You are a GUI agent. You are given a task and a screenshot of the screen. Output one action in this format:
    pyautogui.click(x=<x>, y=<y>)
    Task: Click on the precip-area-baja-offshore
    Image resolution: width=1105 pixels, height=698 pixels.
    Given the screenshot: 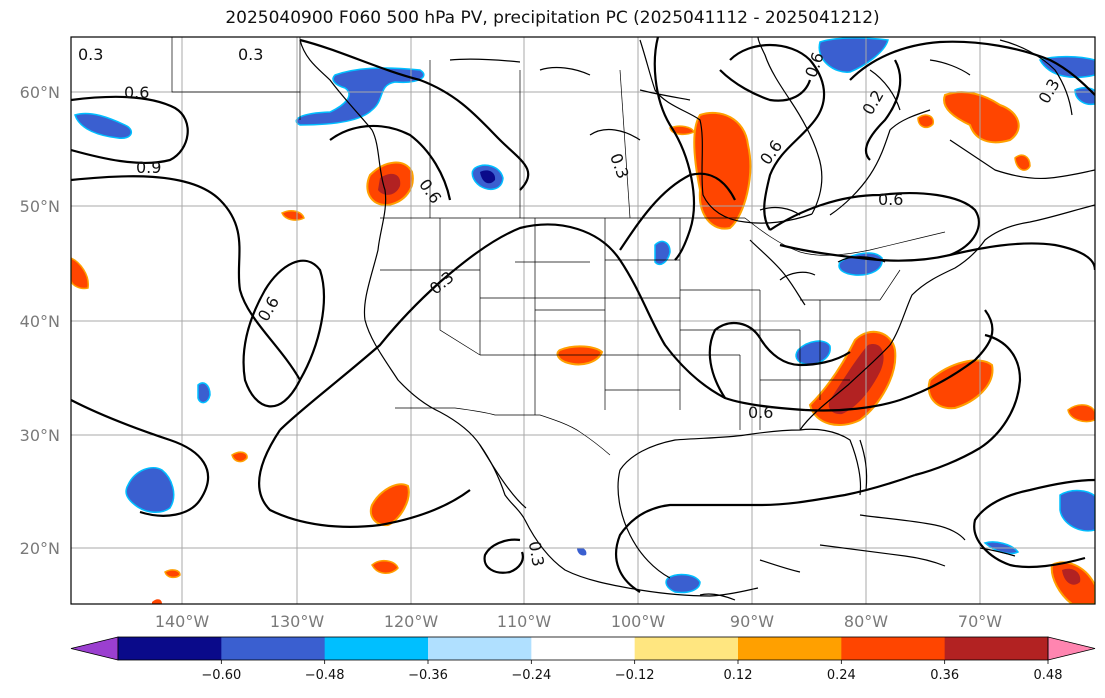 What is the action you would take?
    pyautogui.click(x=389, y=505)
    